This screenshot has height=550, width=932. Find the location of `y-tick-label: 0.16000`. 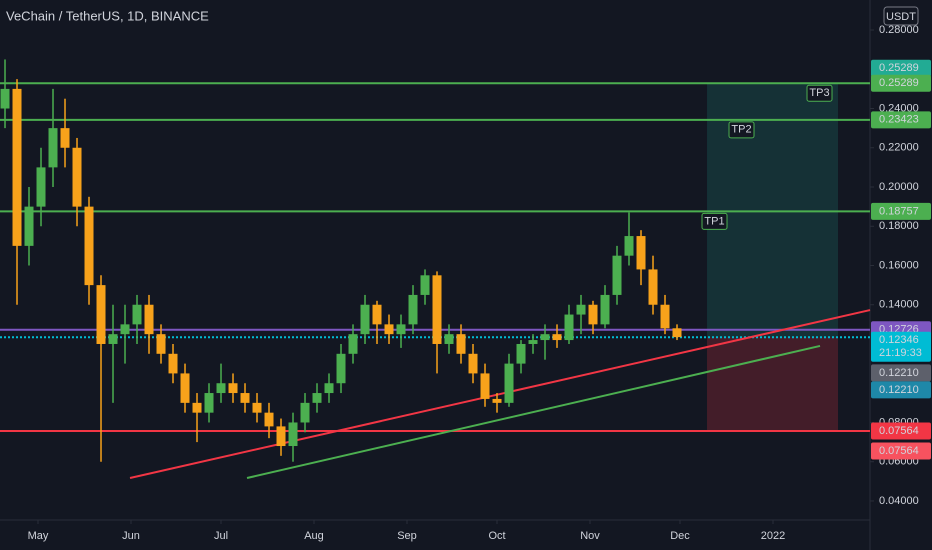

y-tick-label: 0.16000 is located at coordinates (899, 265).